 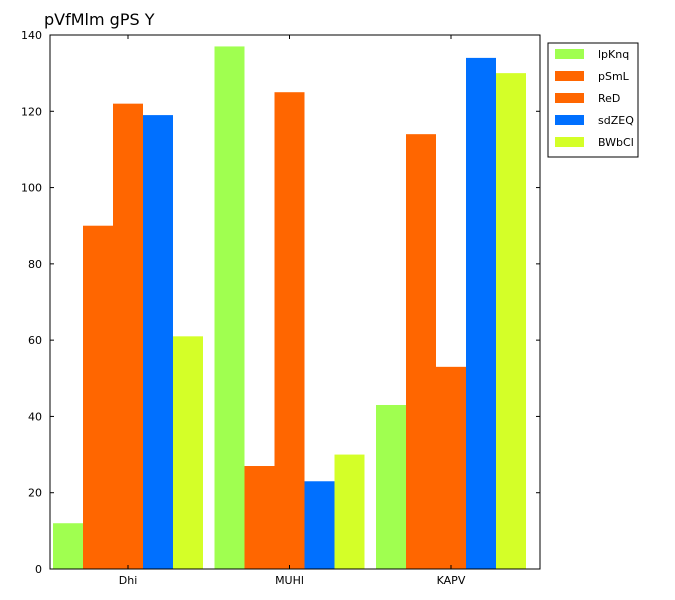 What do you see at coordinates (35, 493) in the screenshot?
I see `y-tick-label: 20` at bounding box center [35, 493].